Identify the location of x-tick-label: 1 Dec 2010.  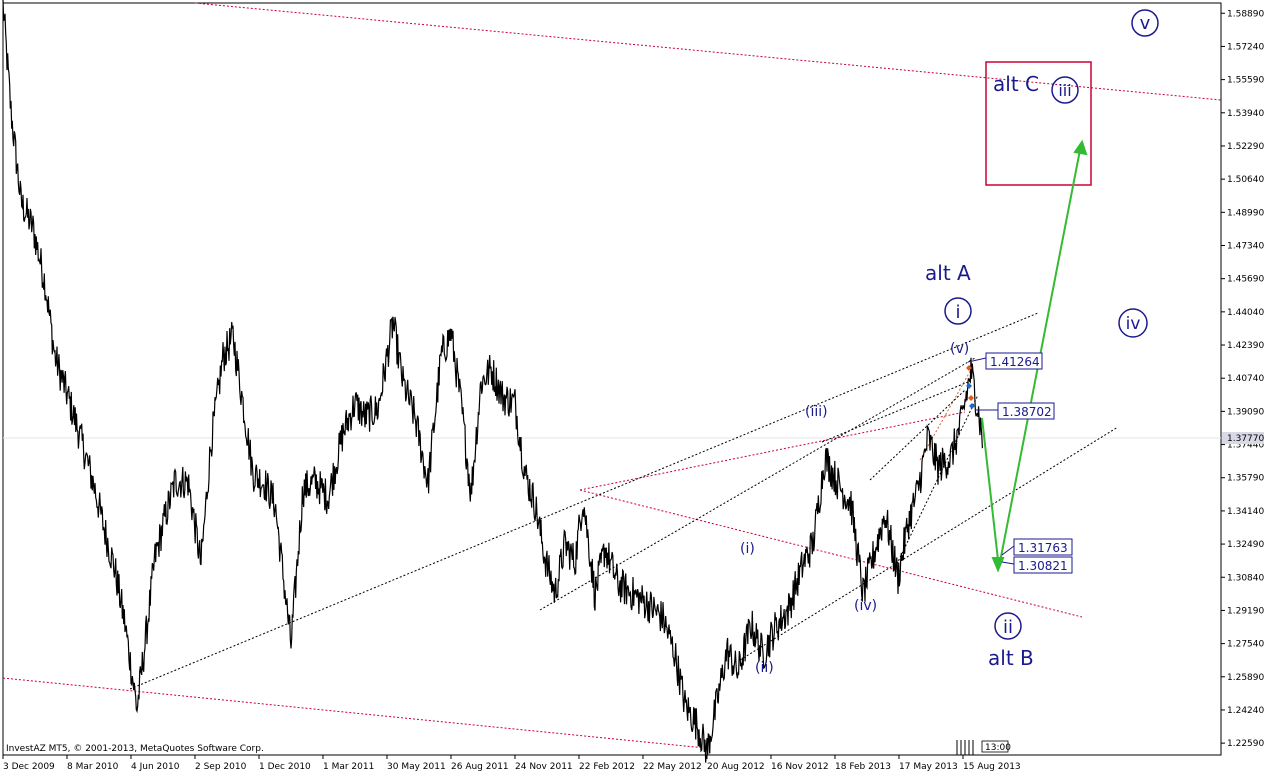
(285, 767).